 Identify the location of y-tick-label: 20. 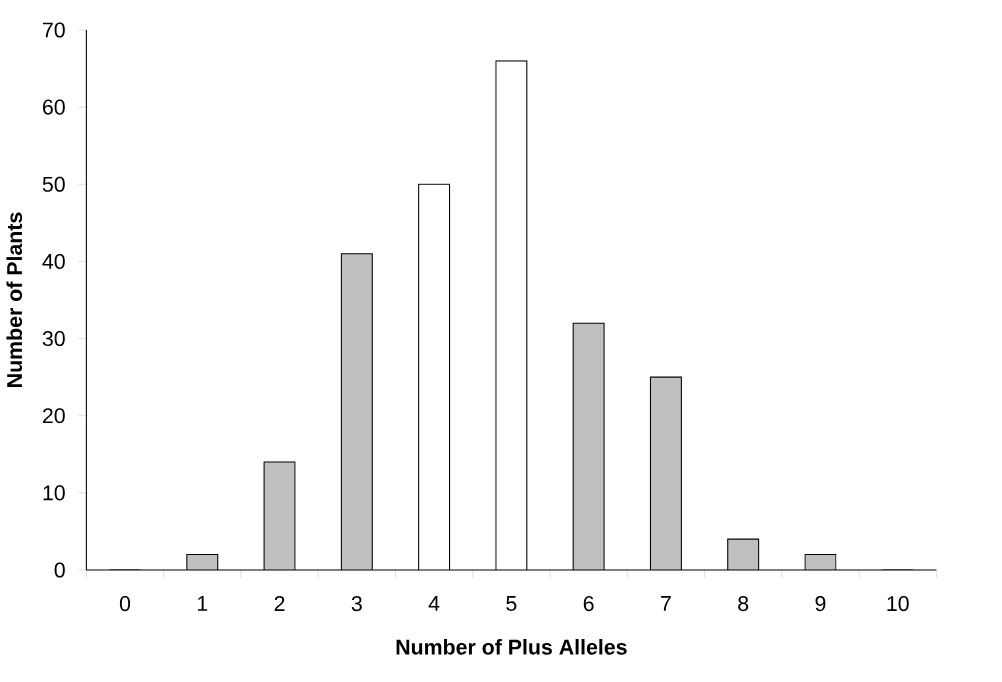
(53, 416).